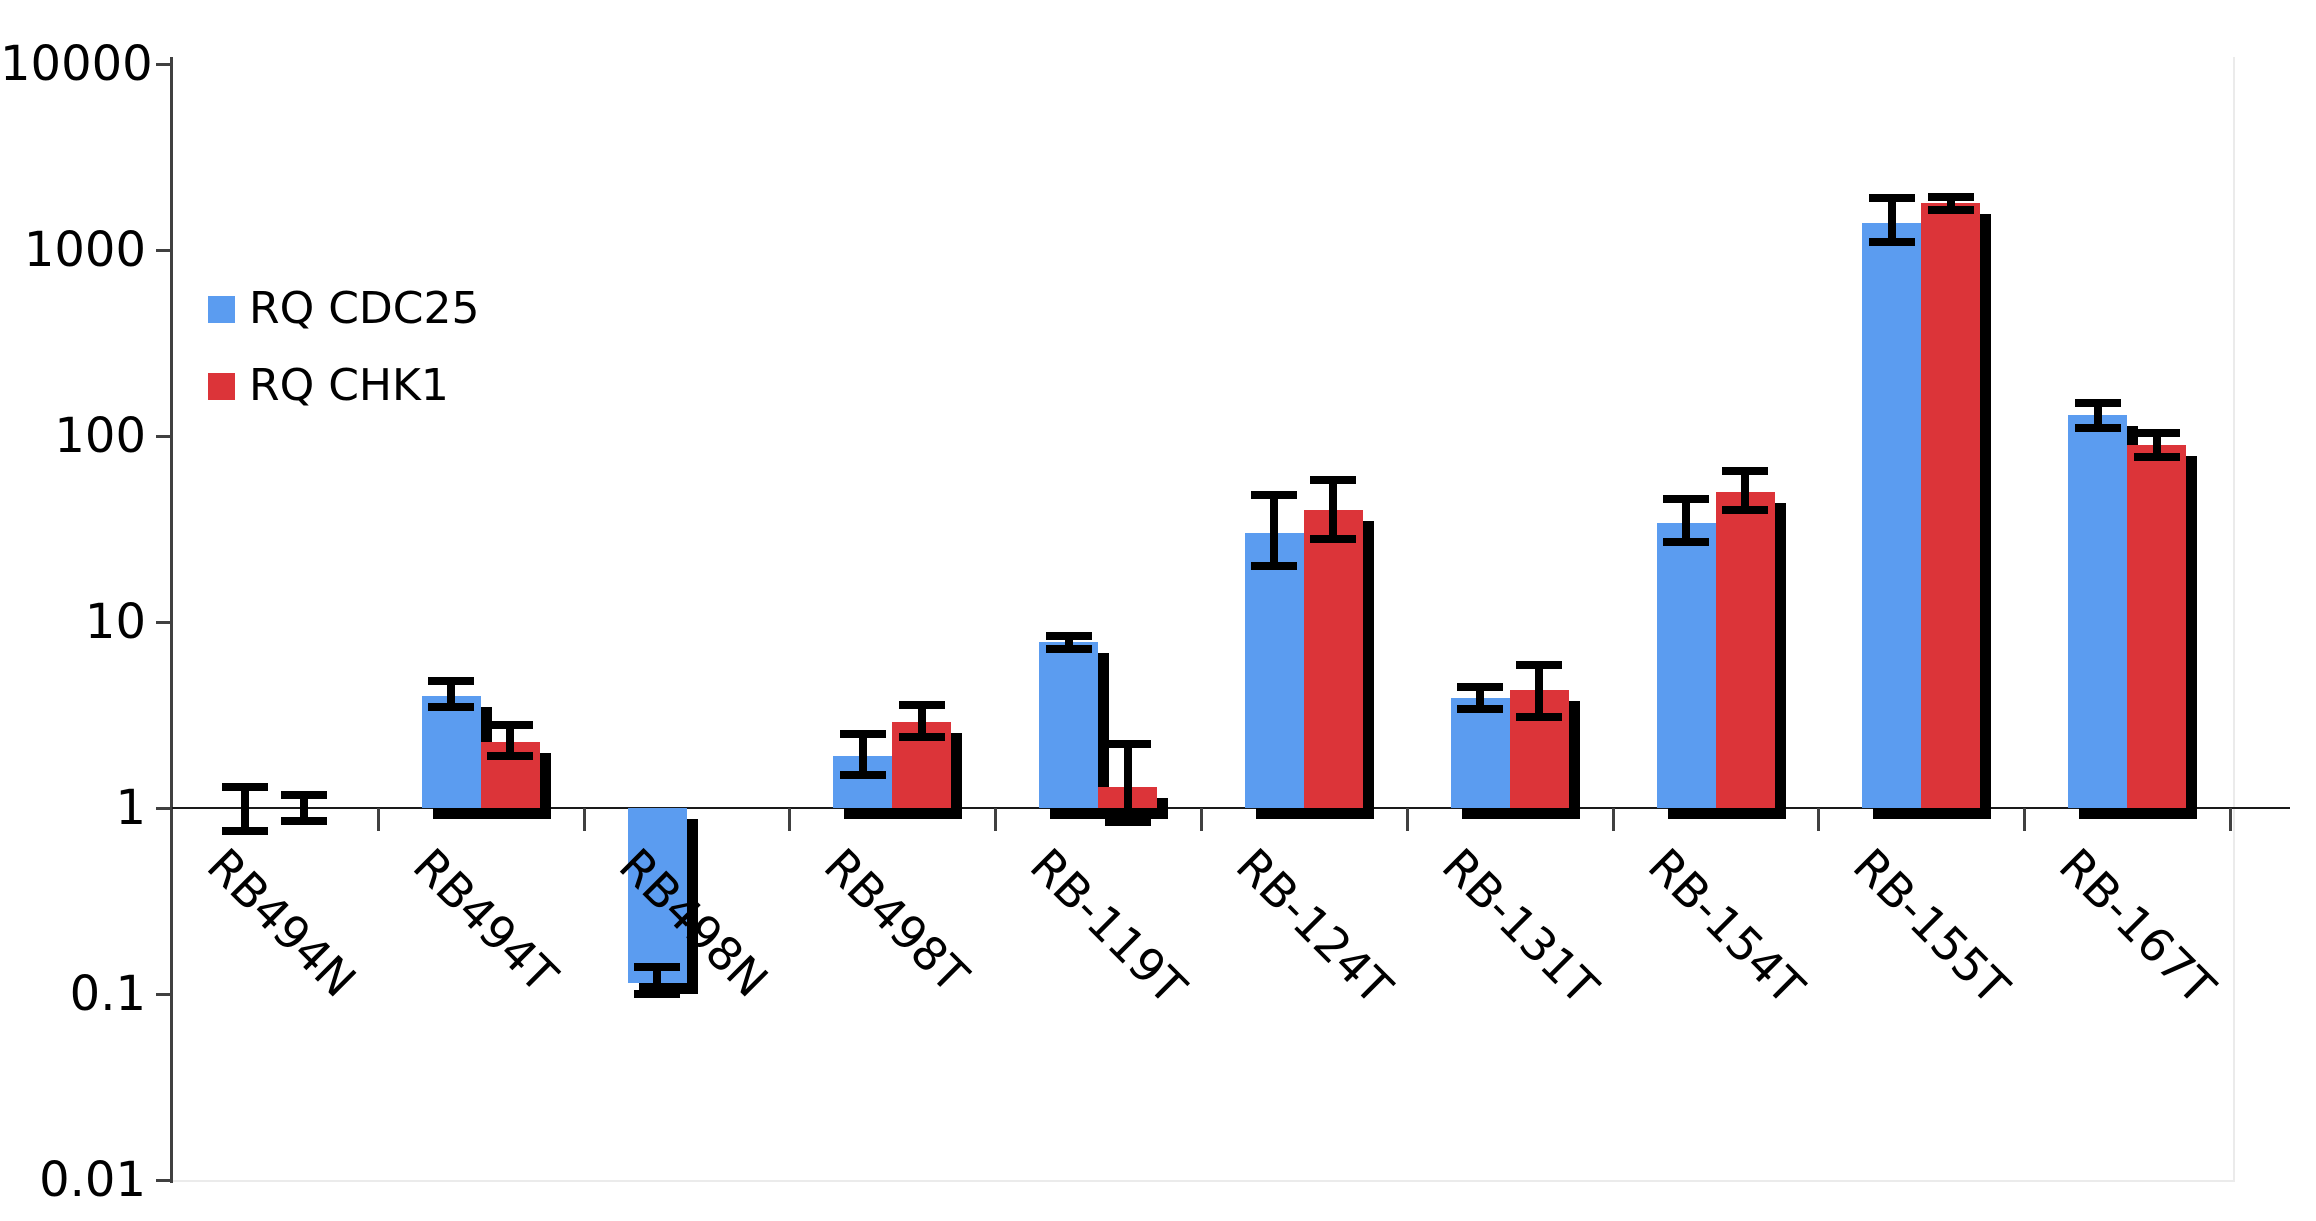 The height and width of the screenshot is (1221, 2316). What do you see at coordinates (1726, 926) in the screenshot?
I see `x-tick-label: RB-154T` at bounding box center [1726, 926].